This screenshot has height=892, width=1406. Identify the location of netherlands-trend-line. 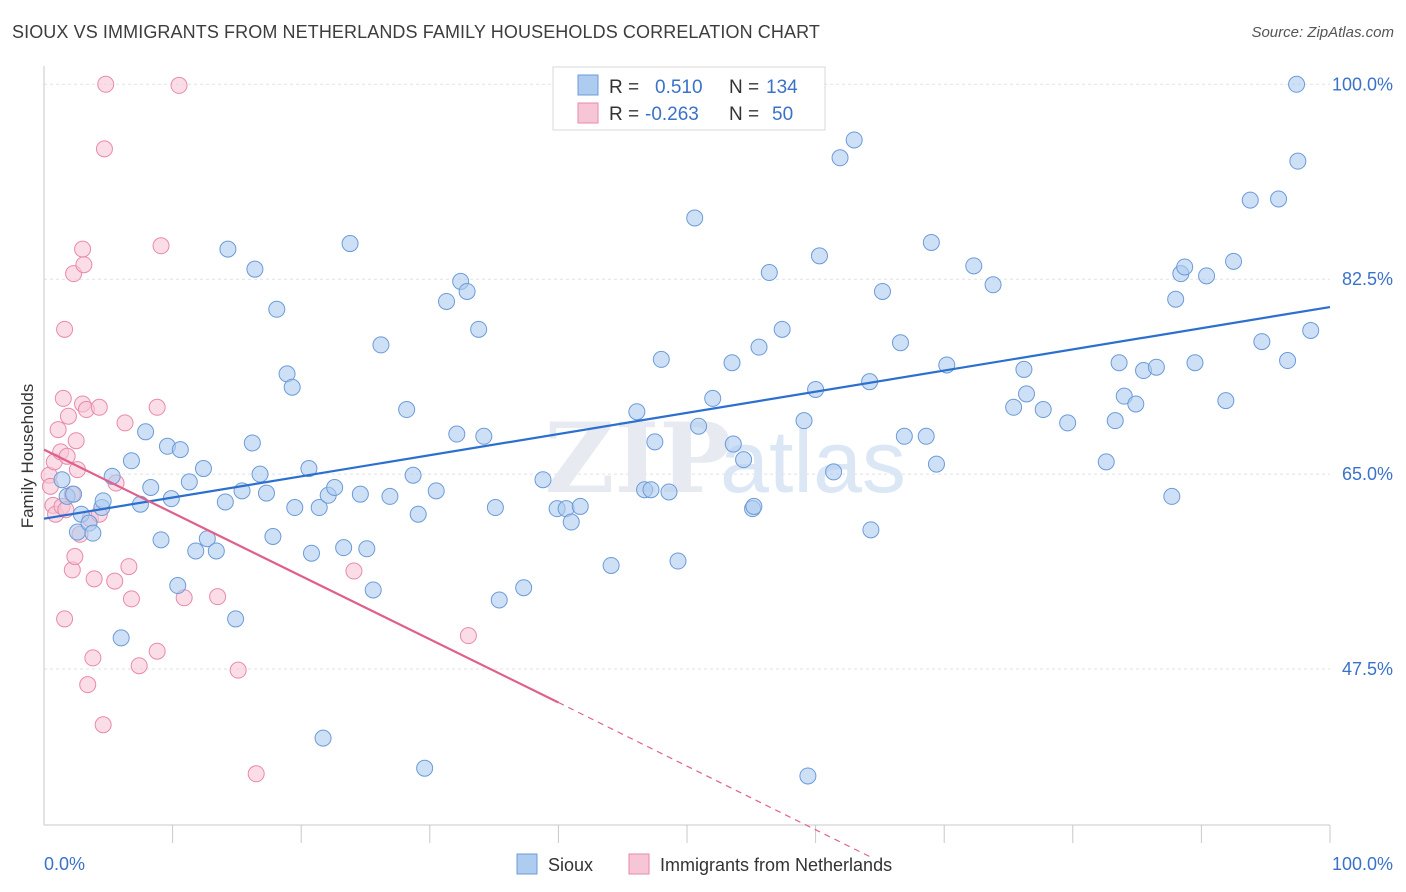
(301, 576).